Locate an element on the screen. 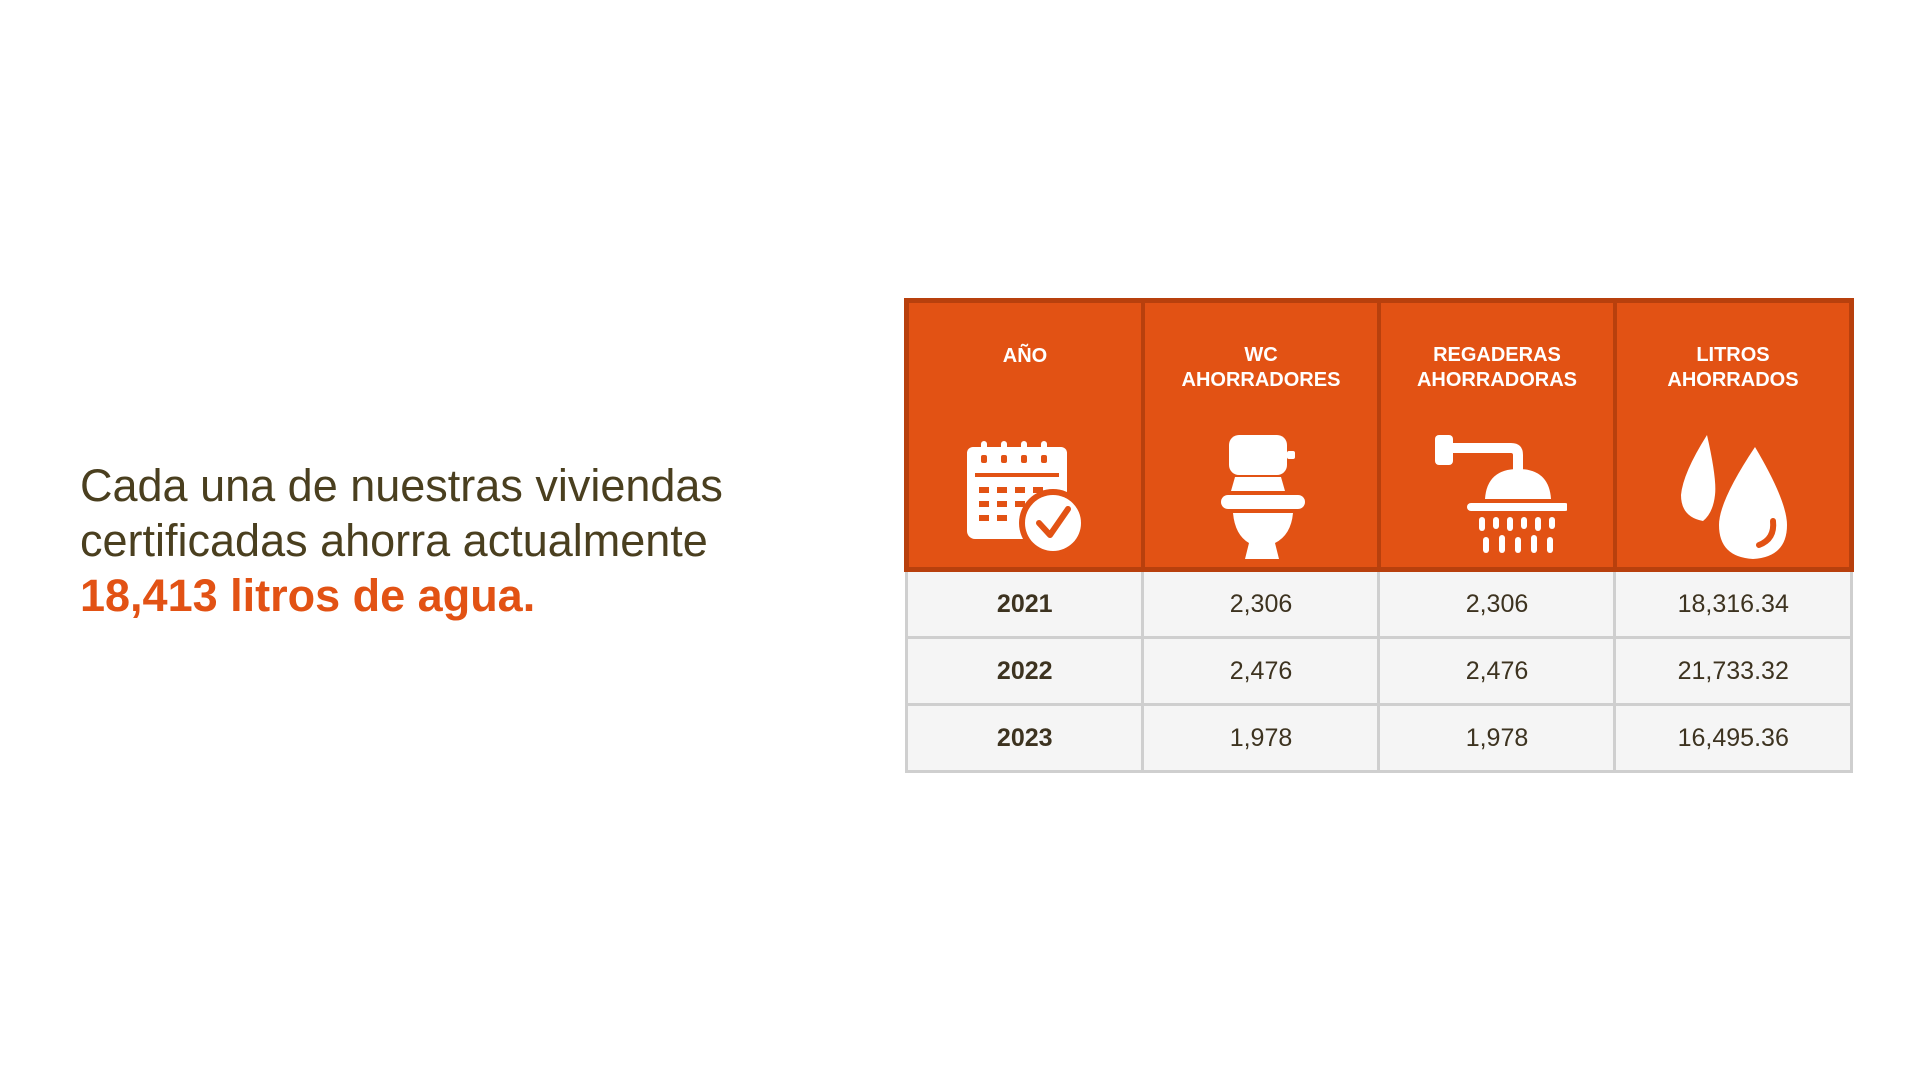 This screenshot has height=1080, width=1920. cell-showers: 2,476 is located at coordinates (1497, 671).